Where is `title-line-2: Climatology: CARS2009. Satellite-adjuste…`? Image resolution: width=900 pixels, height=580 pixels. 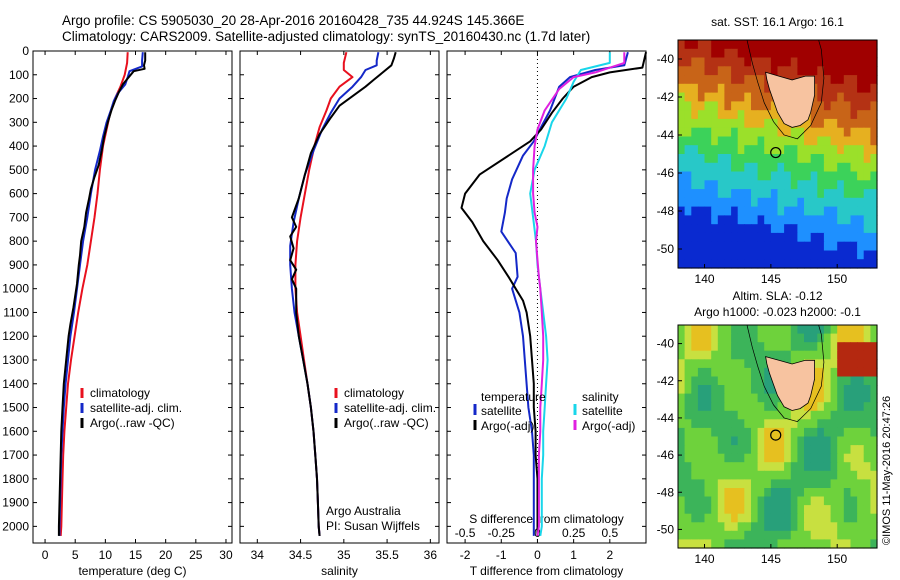 title-line-2: Climatology: CARS2009. Satellite-adjuste… is located at coordinates (326, 36).